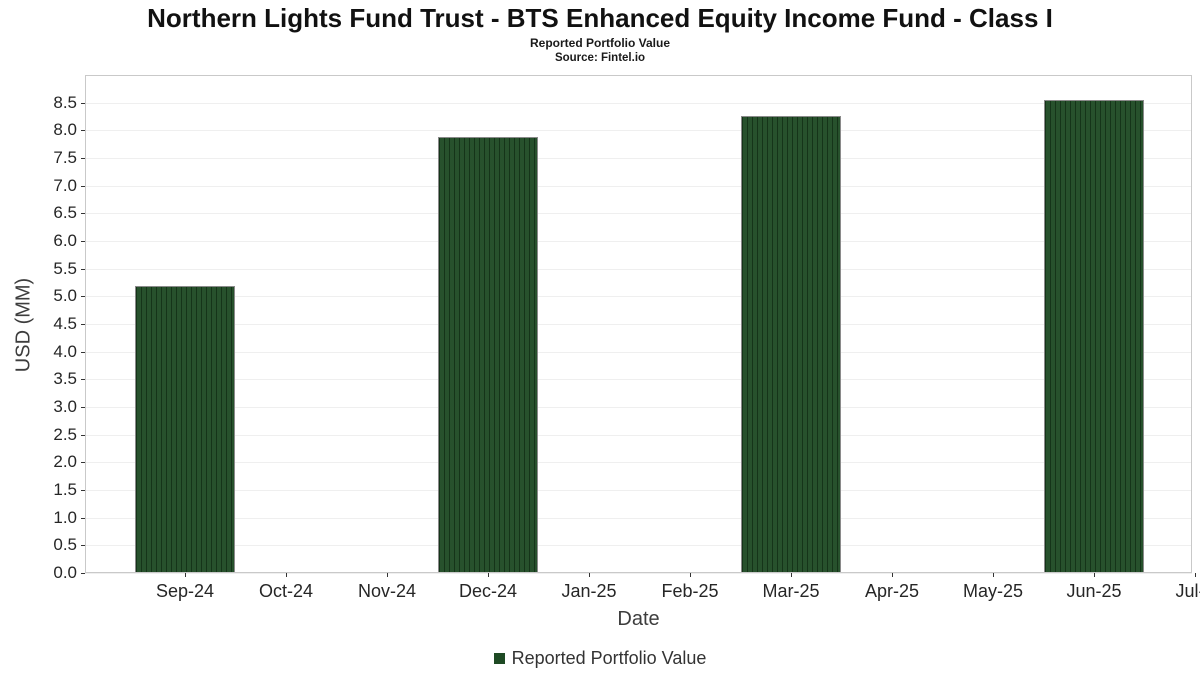  What do you see at coordinates (185, 591) in the screenshot?
I see `x-tick-label: Sep-24` at bounding box center [185, 591].